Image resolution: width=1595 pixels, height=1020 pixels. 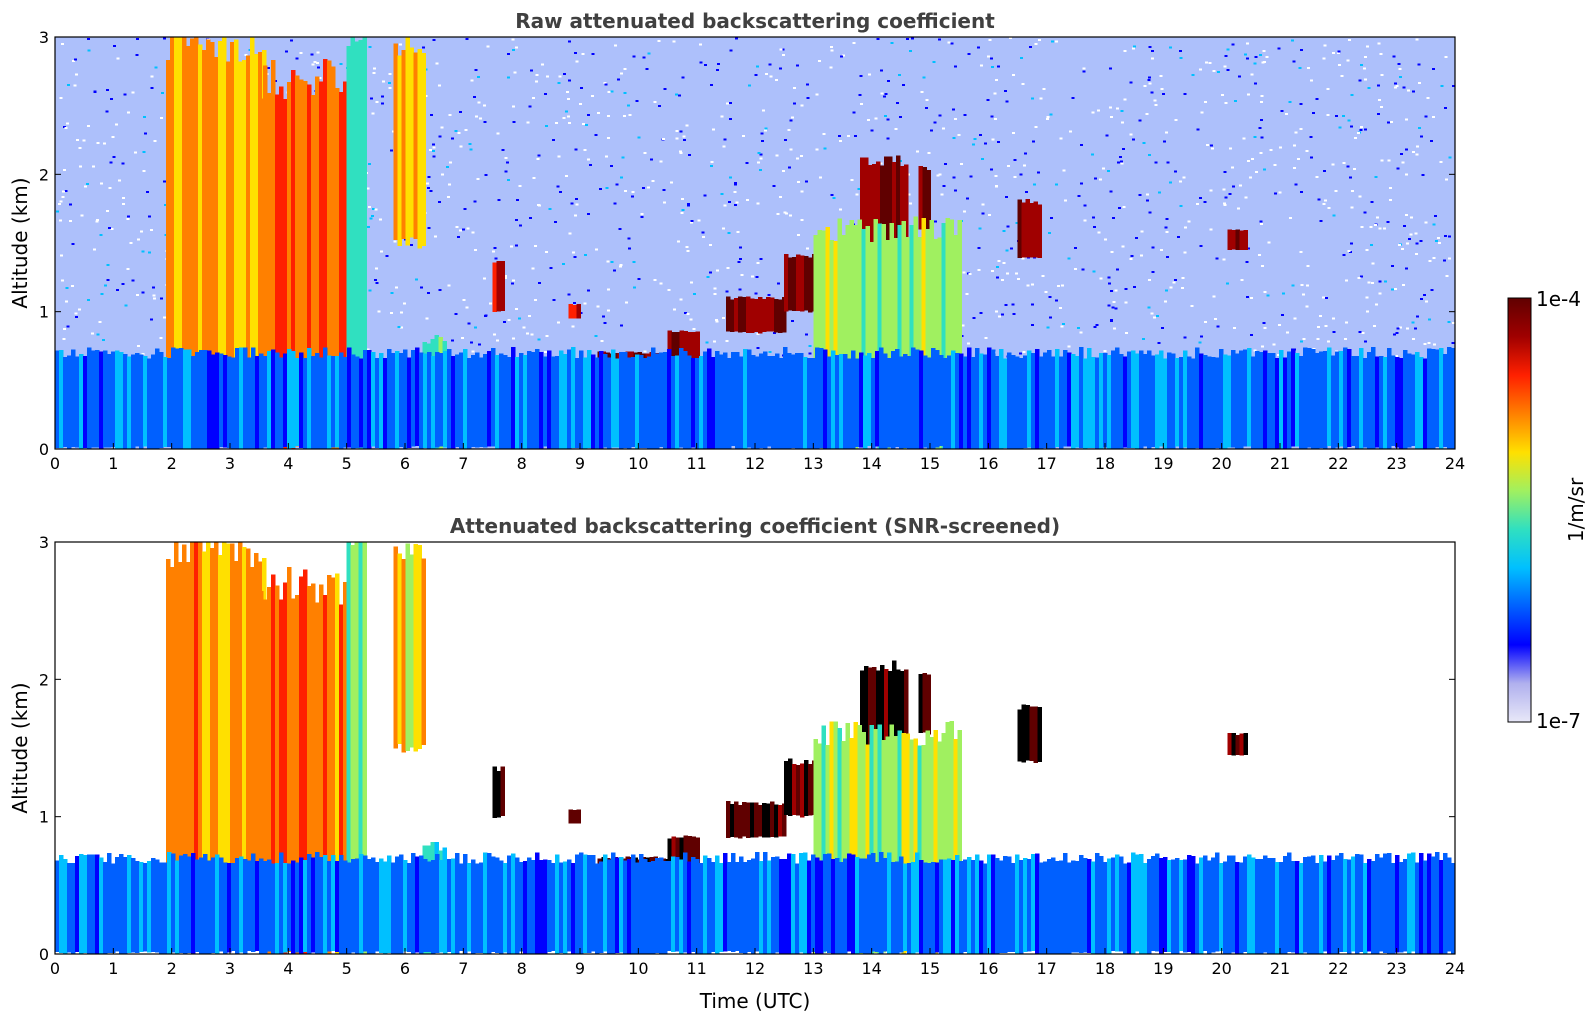 I want to click on y-tick-label: 0, so click(x=44, y=954).